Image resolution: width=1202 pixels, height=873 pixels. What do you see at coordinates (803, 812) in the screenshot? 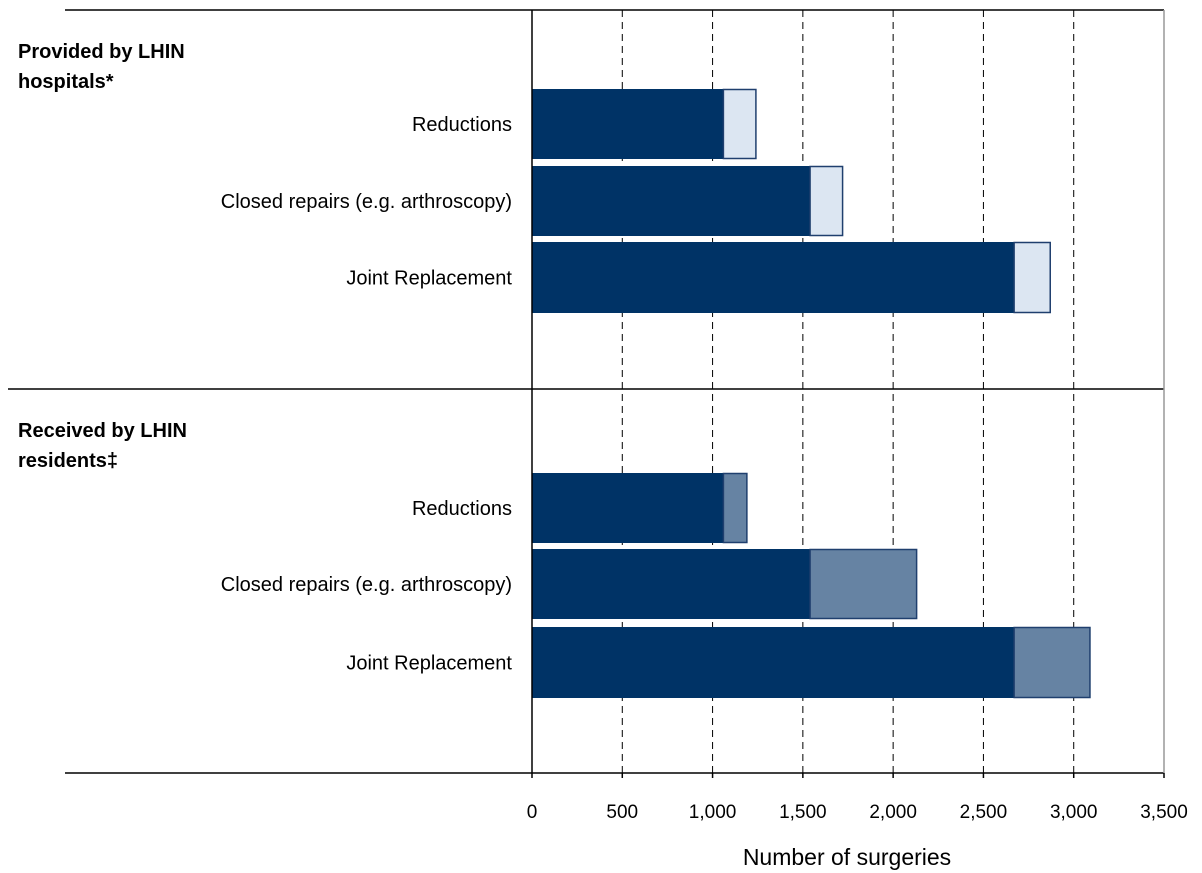
I see `tick-label: 1,500` at bounding box center [803, 812].